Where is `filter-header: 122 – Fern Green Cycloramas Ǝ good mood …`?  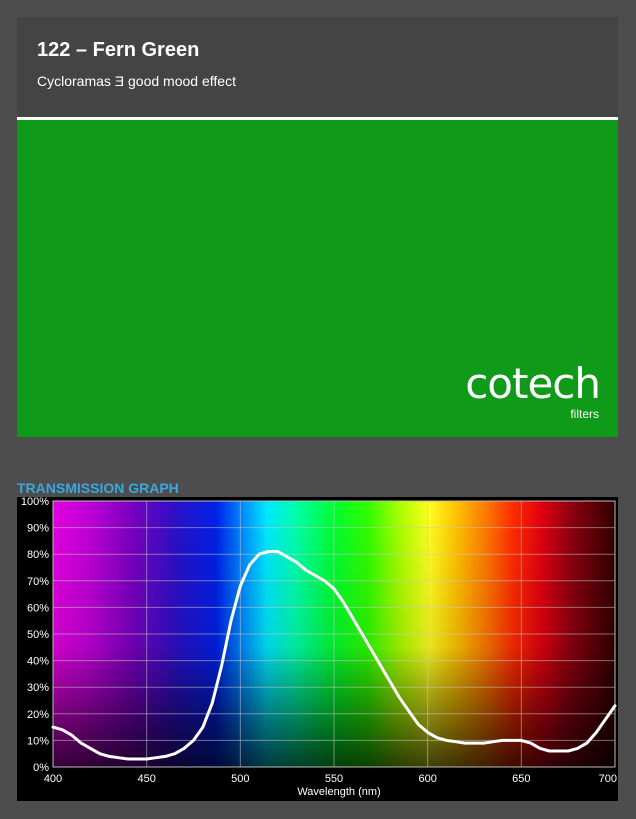 filter-header: 122 – Fern Green Cycloramas Ǝ good mood … is located at coordinates (317, 67).